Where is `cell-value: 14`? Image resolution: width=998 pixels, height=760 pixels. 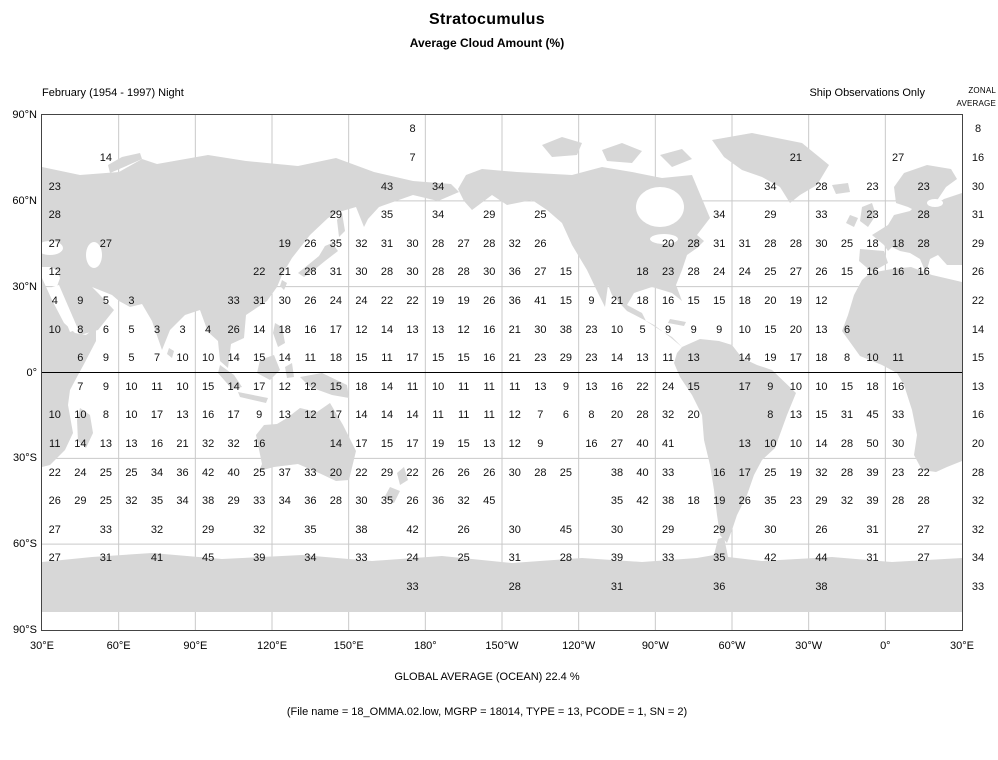
cell-value: 14 is located at coordinates (259, 329).